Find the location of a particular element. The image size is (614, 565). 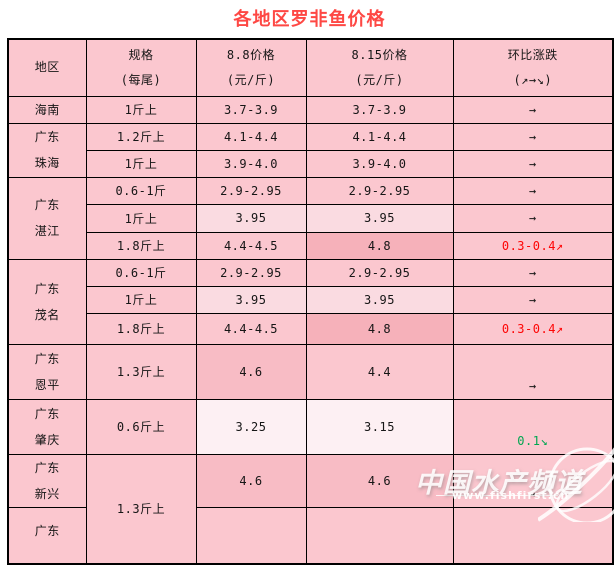

table-row: 广东 肇庆 0.6斤上 3.25 3.15 0.1↘ is located at coordinates (310, 426).